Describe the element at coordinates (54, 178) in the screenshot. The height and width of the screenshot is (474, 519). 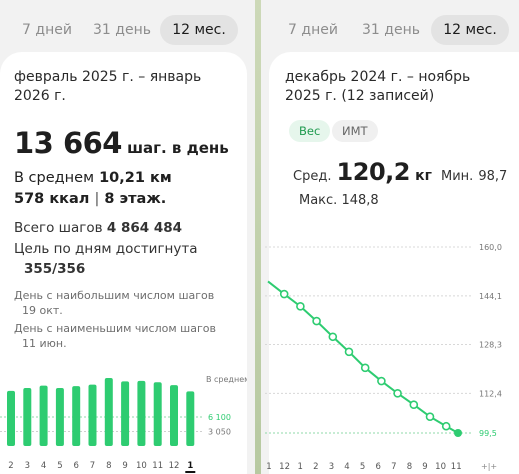
I see `avg-distance-label: В среднем` at that location.